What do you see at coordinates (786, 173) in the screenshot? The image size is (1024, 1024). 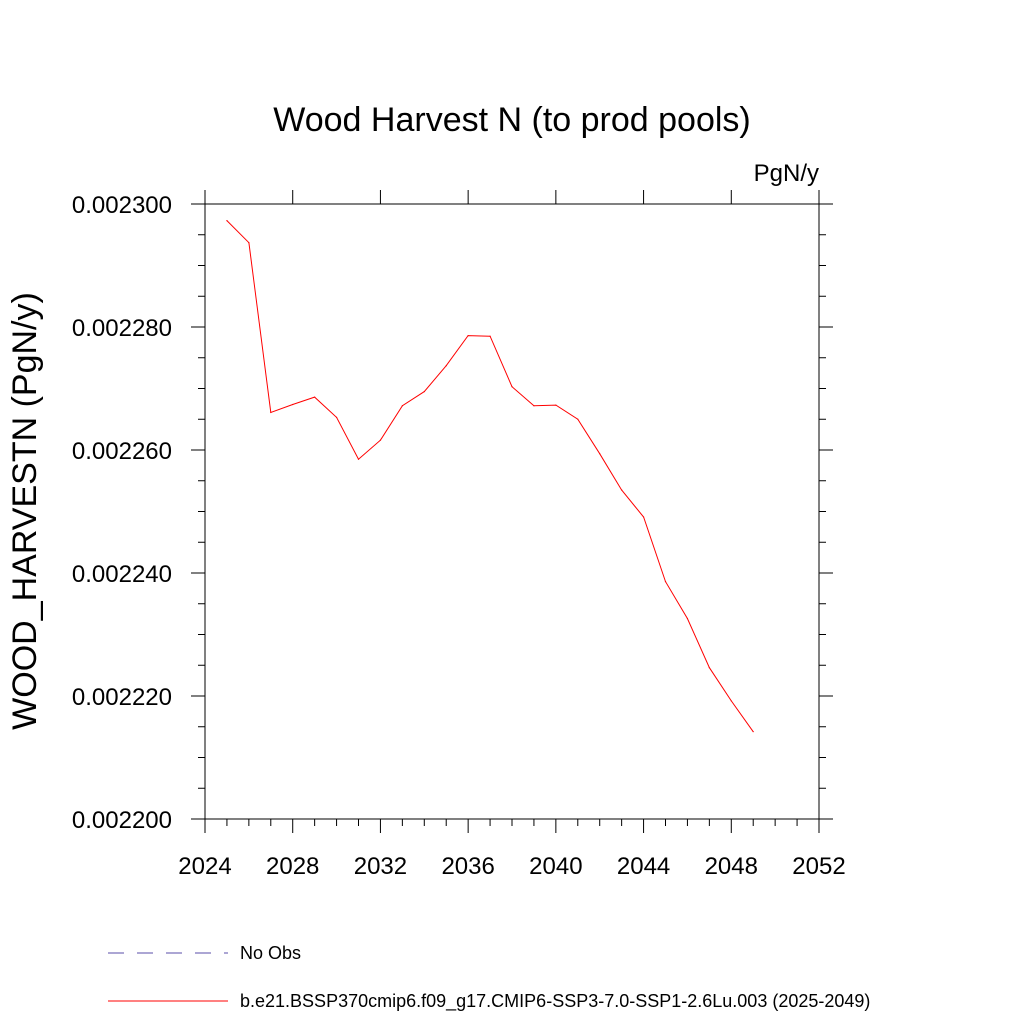 I see `units-label: PgN/y` at bounding box center [786, 173].